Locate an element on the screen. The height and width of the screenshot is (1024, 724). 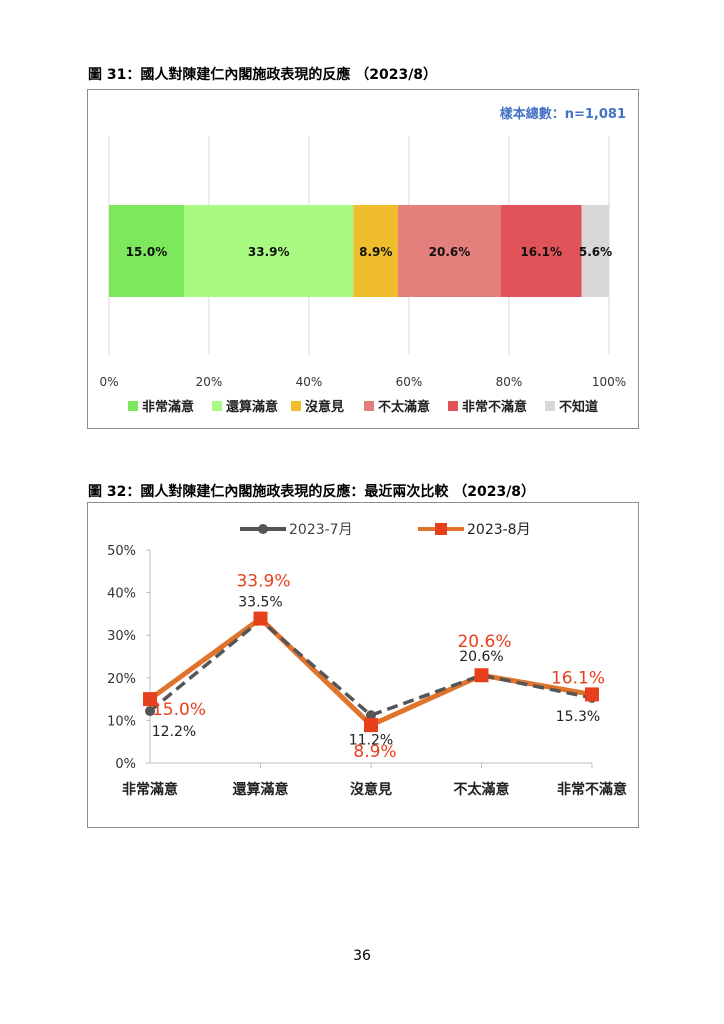
x-tick-label: 0% is located at coordinates (108, 382).